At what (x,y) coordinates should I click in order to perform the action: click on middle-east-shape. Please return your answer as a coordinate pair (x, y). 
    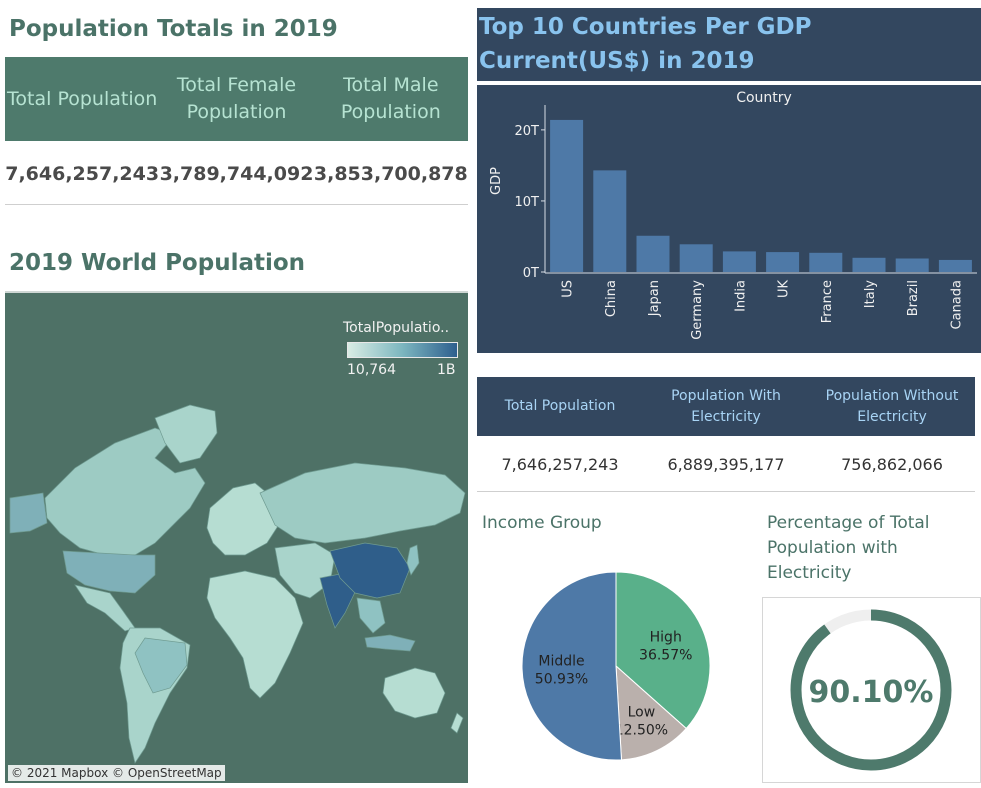
    Looking at the image, I should click on (305, 570).